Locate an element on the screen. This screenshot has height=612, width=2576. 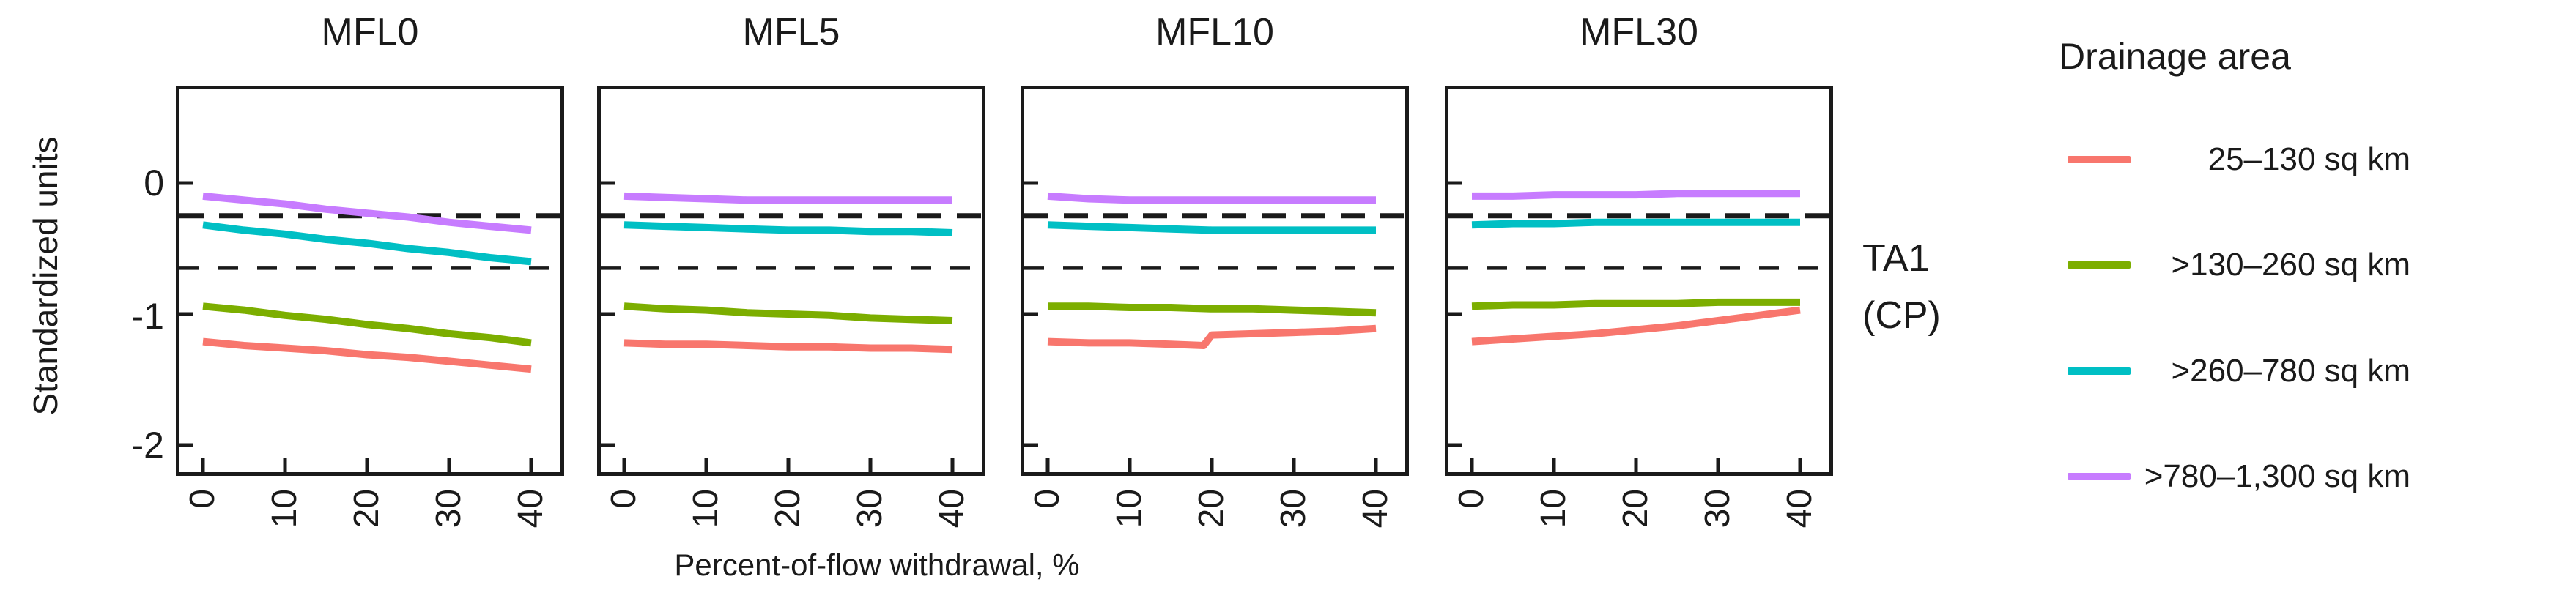
y-tick-label: -2 is located at coordinates (147, 446).